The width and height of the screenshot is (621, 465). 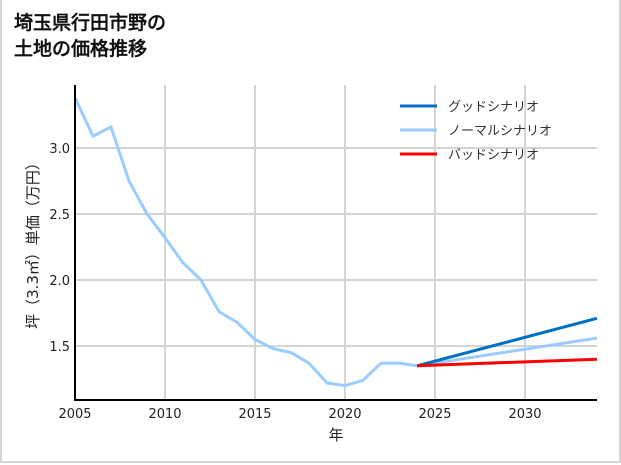 I want to click on chart-title: 埼玉県行田市野の 土地の価格推移, so click(x=90, y=36).